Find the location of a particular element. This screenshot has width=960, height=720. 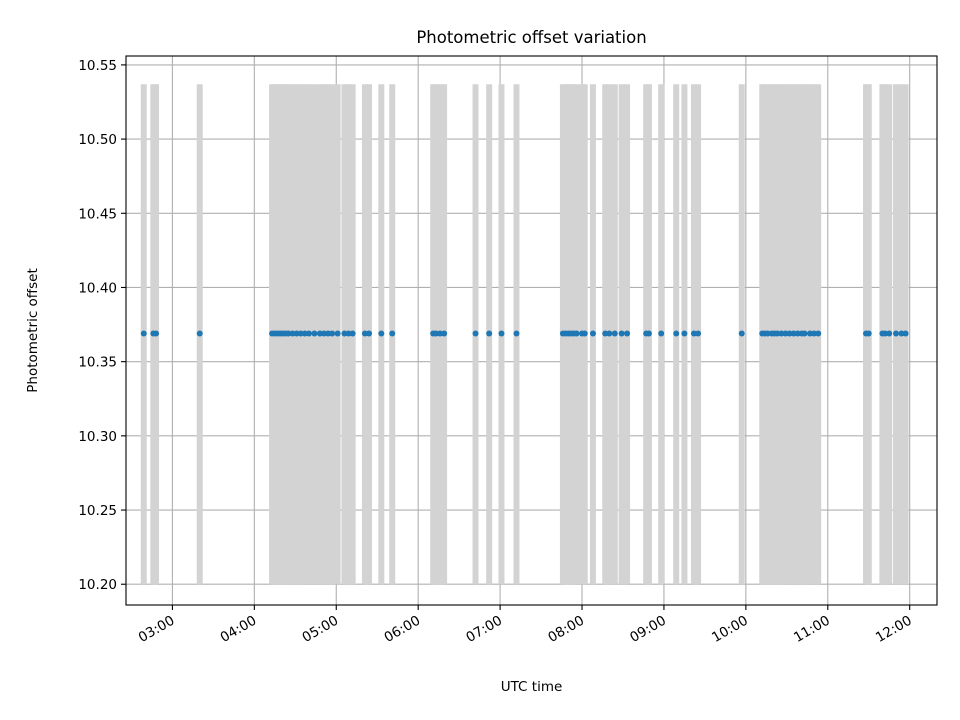

y-tick-label-1: 10.25 is located at coordinates (97, 511).